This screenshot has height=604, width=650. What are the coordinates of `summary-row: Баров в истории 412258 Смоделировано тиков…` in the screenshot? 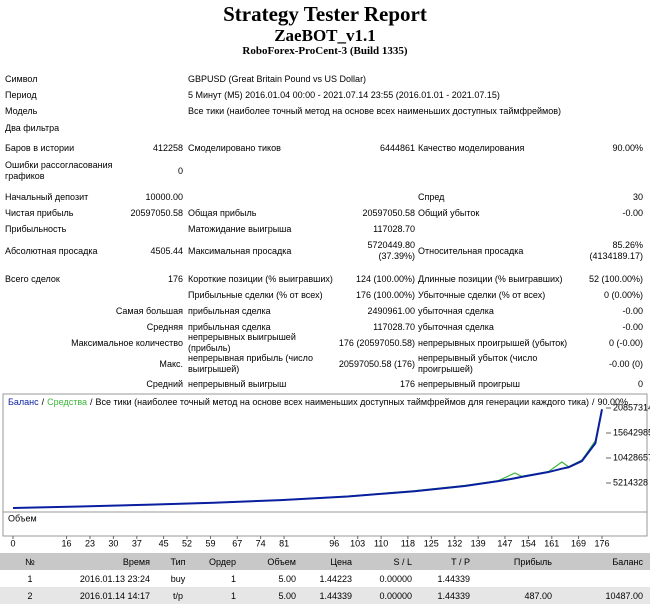 It's located at (325, 148).